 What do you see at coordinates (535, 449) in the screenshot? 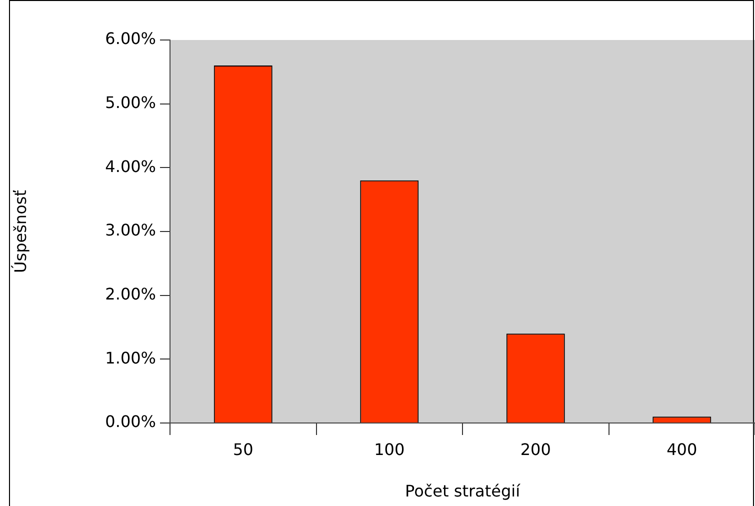
I see `x-tick-label: 200` at bounding box center [535, 449].